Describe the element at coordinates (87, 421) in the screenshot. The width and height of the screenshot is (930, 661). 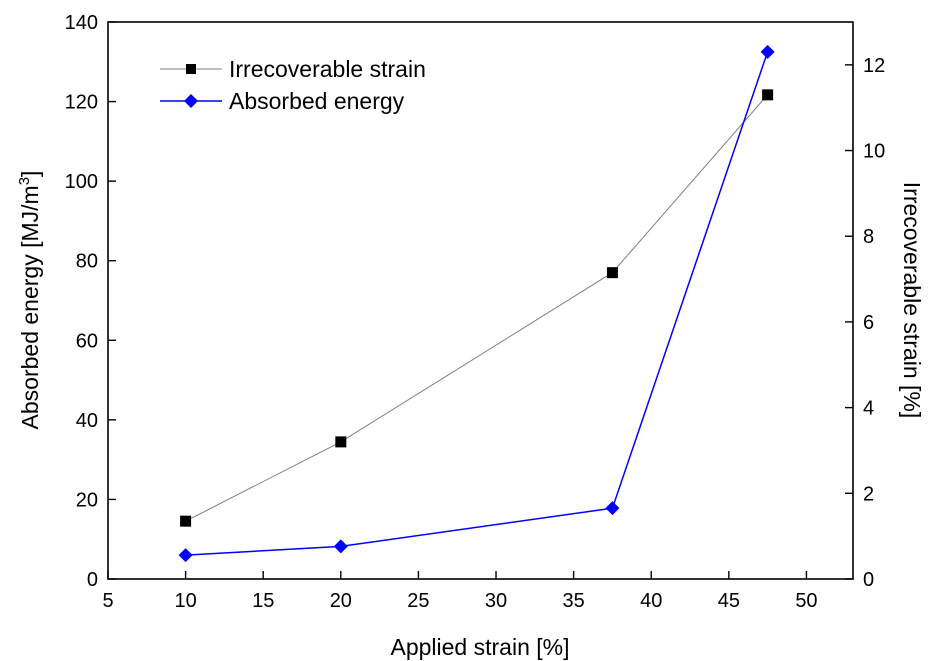
I see `left-y-tick-label: 40` at that location.